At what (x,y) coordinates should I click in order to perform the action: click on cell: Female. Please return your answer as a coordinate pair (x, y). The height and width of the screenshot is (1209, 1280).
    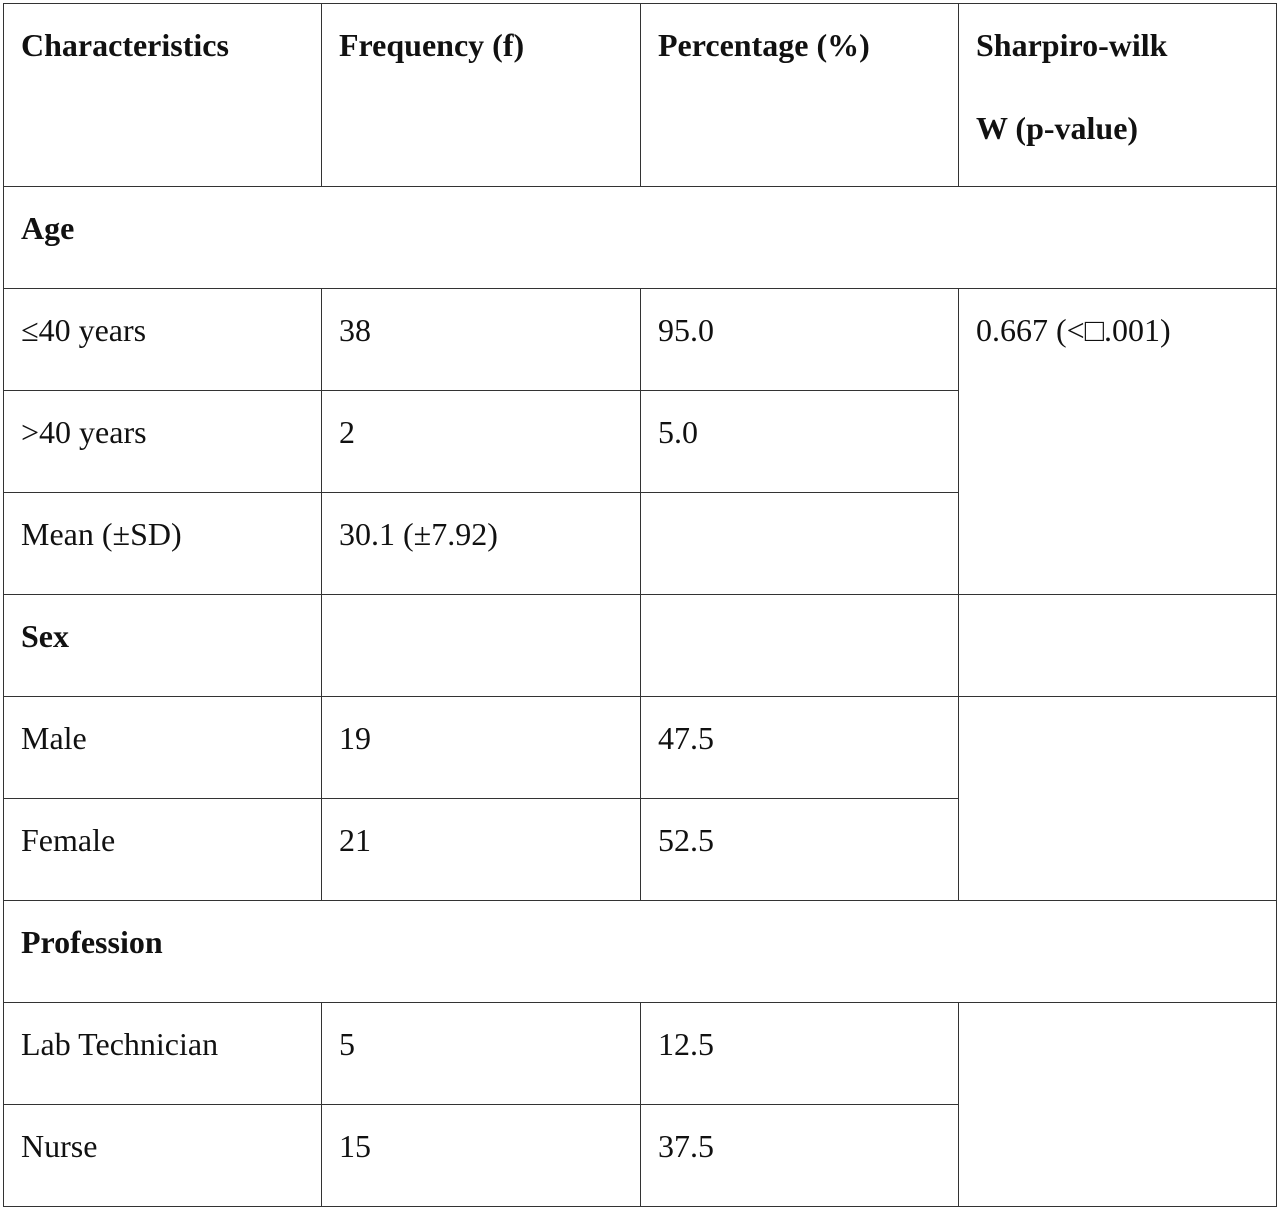
    Looking at the image, I should click on (162, 849).